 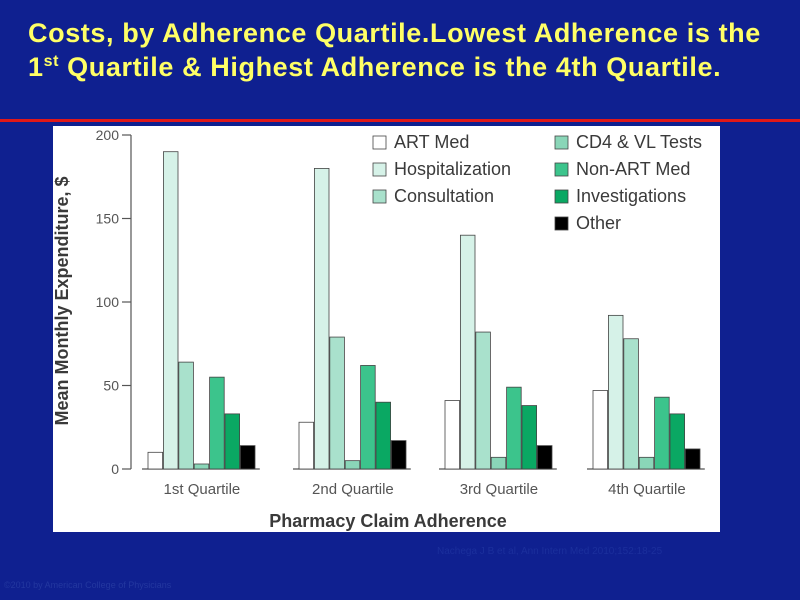 What do you see at coordinates (444, 196) in the screenshot?
I see `legend-label: Consultation` at bounding box center [444, 196].